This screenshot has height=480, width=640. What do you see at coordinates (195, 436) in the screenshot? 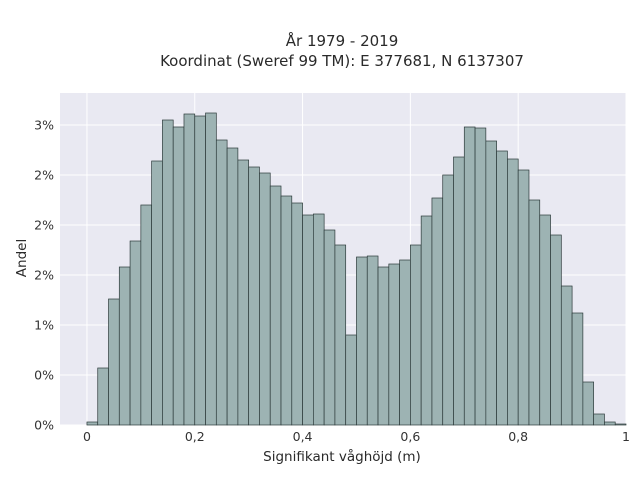
I see `x-tick-label: 0,2` at bounding box center [195, 436].